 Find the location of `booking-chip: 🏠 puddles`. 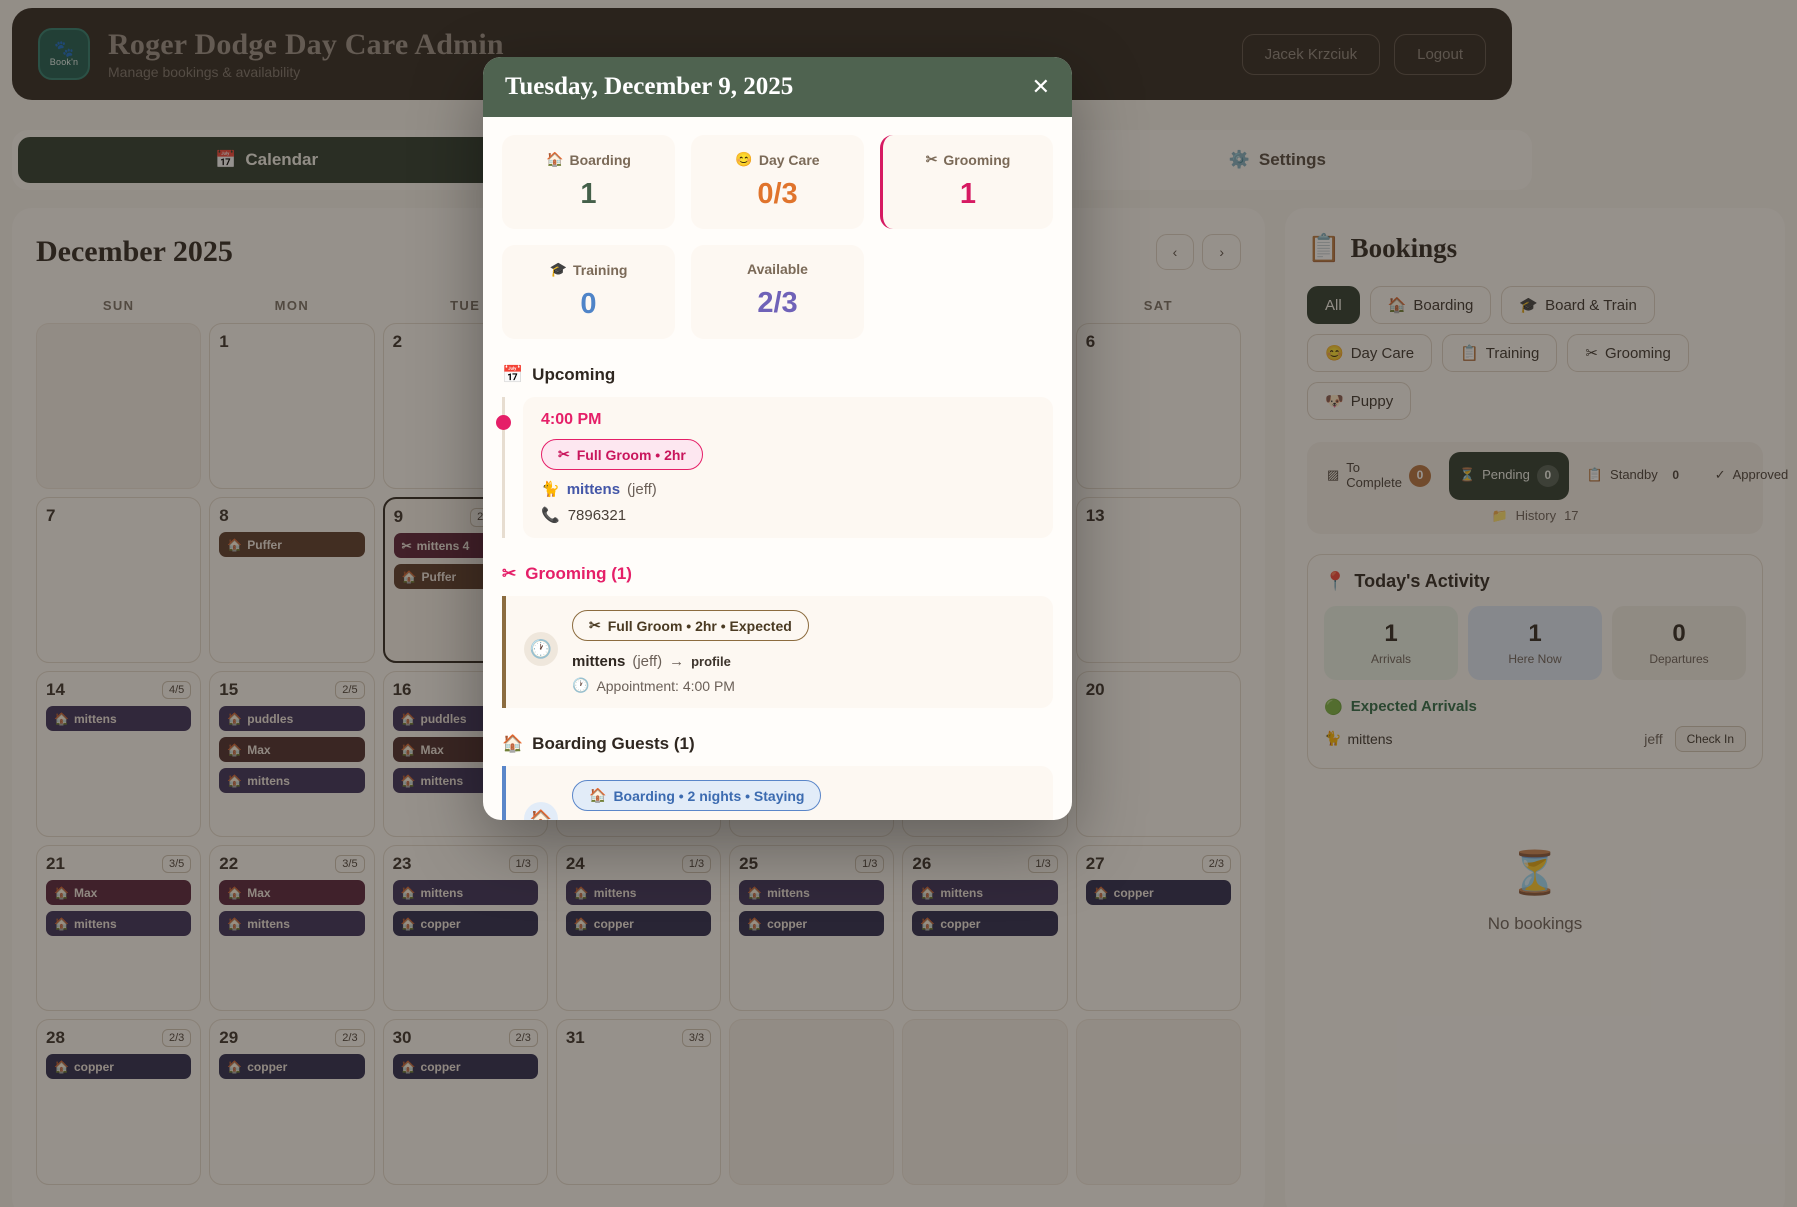

booking-chip: 🏠 puddles is located at coordinates (292, 718).